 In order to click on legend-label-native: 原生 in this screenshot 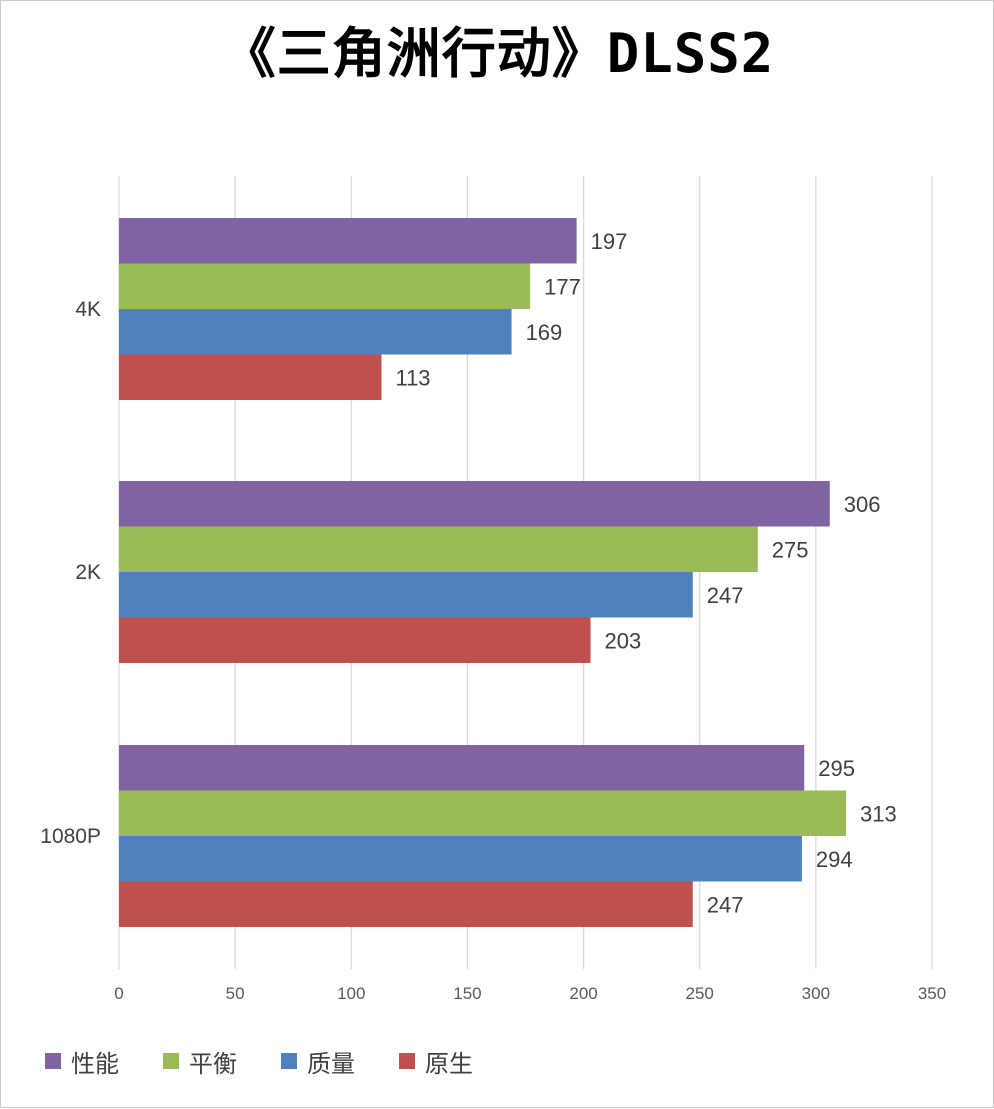, I will do `click(449, 1064)`.